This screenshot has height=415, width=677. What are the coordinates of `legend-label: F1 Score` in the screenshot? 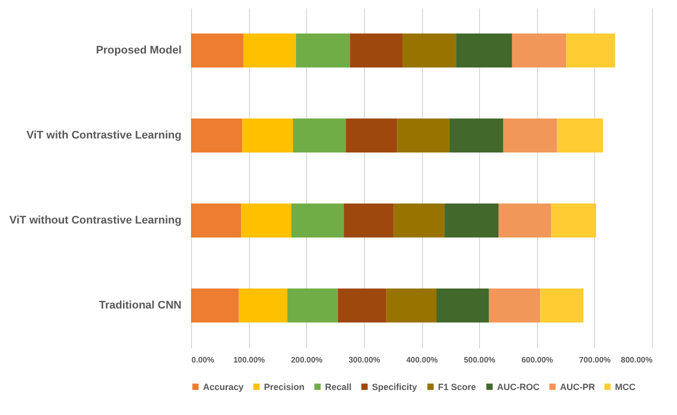 It's located at (457, 387).